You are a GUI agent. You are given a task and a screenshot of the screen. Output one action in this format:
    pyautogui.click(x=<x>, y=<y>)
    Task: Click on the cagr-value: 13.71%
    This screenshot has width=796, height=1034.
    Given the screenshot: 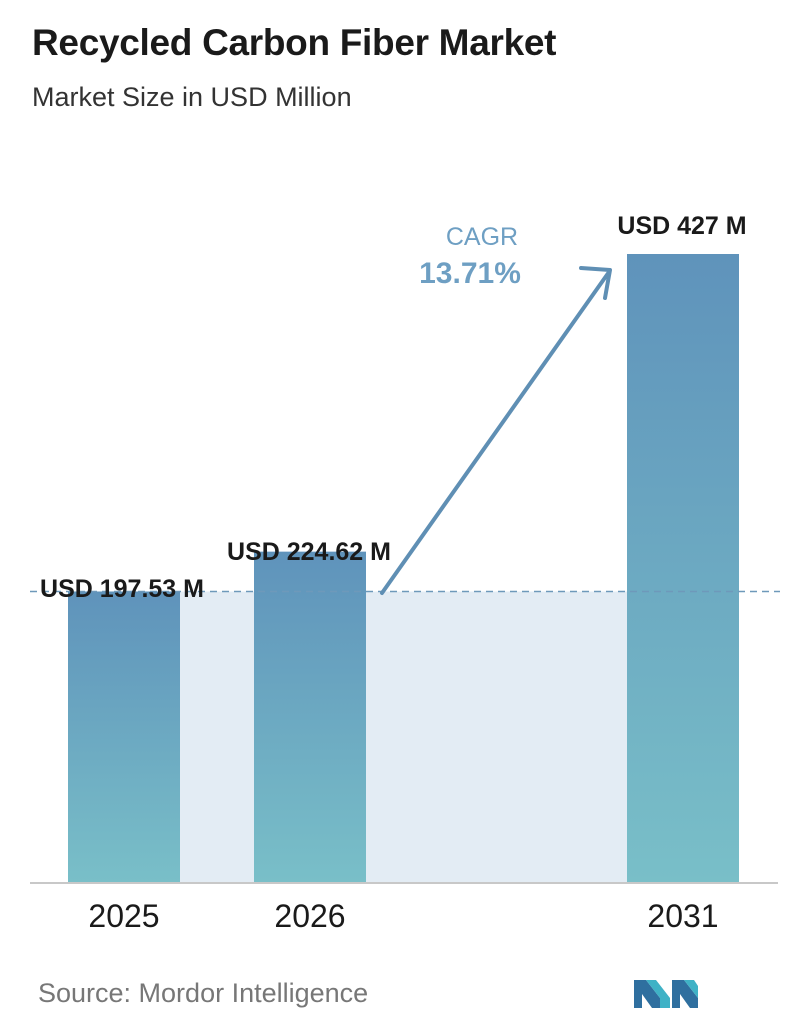 What is the action you would take?
    pyautogui.click(x=470, y=273)
    